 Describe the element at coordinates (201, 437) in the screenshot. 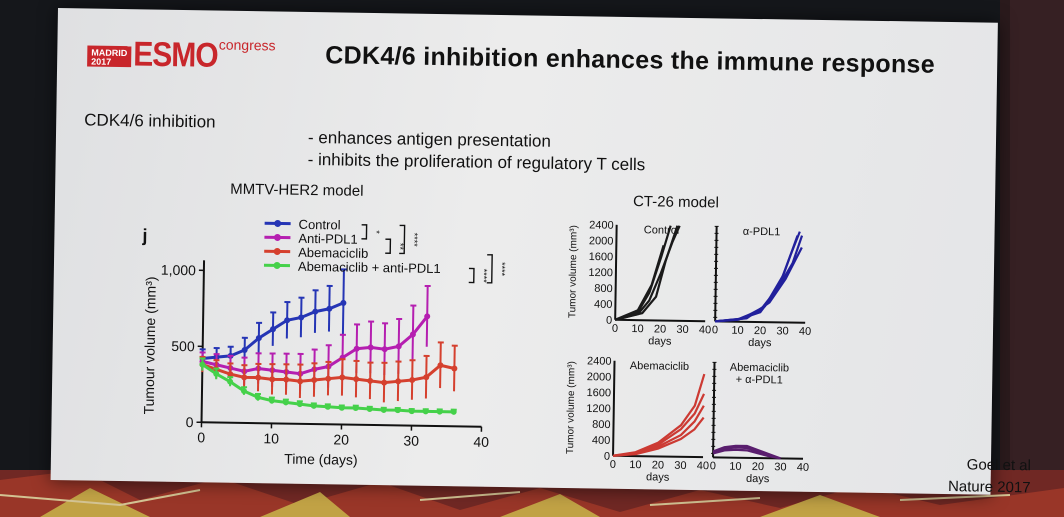

I see `x-tick-label: 0` at that location.